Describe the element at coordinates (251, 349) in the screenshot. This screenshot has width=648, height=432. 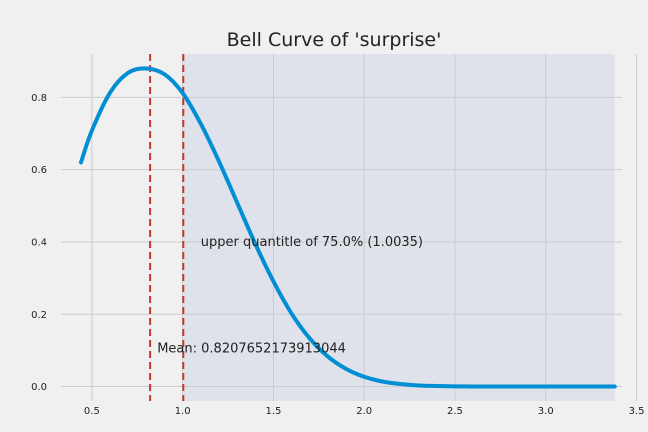
I see `mean-annotation: Mean: 0.8207652173913044` at that location.